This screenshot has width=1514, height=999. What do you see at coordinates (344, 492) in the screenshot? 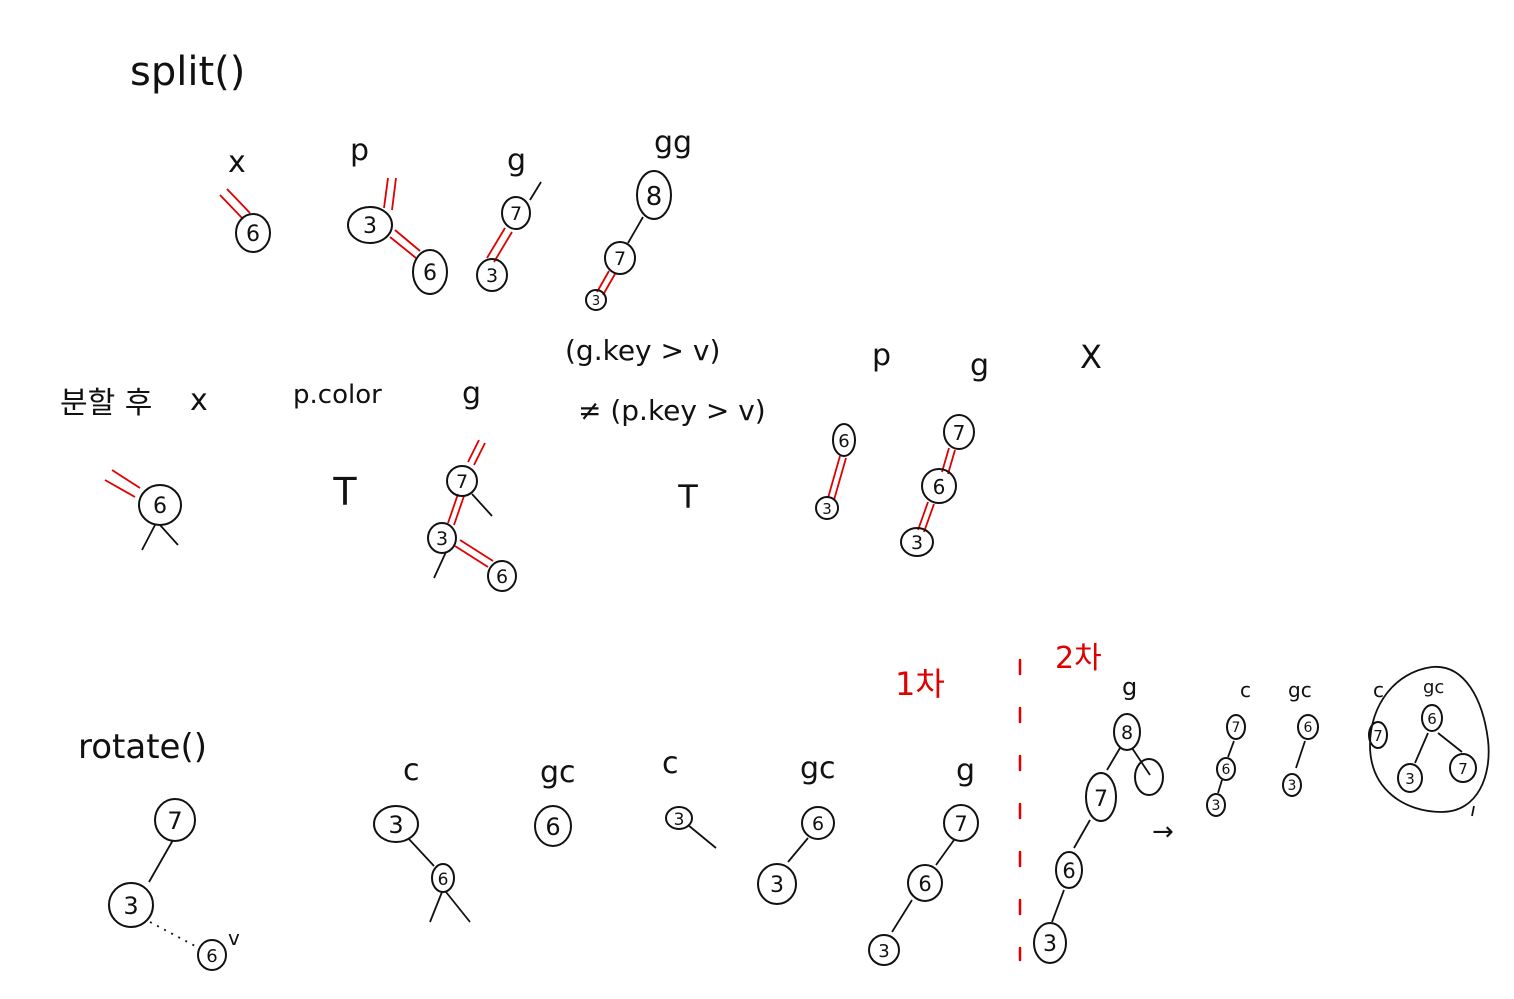
I see `true-value: T` at bounding box center [344, 492].